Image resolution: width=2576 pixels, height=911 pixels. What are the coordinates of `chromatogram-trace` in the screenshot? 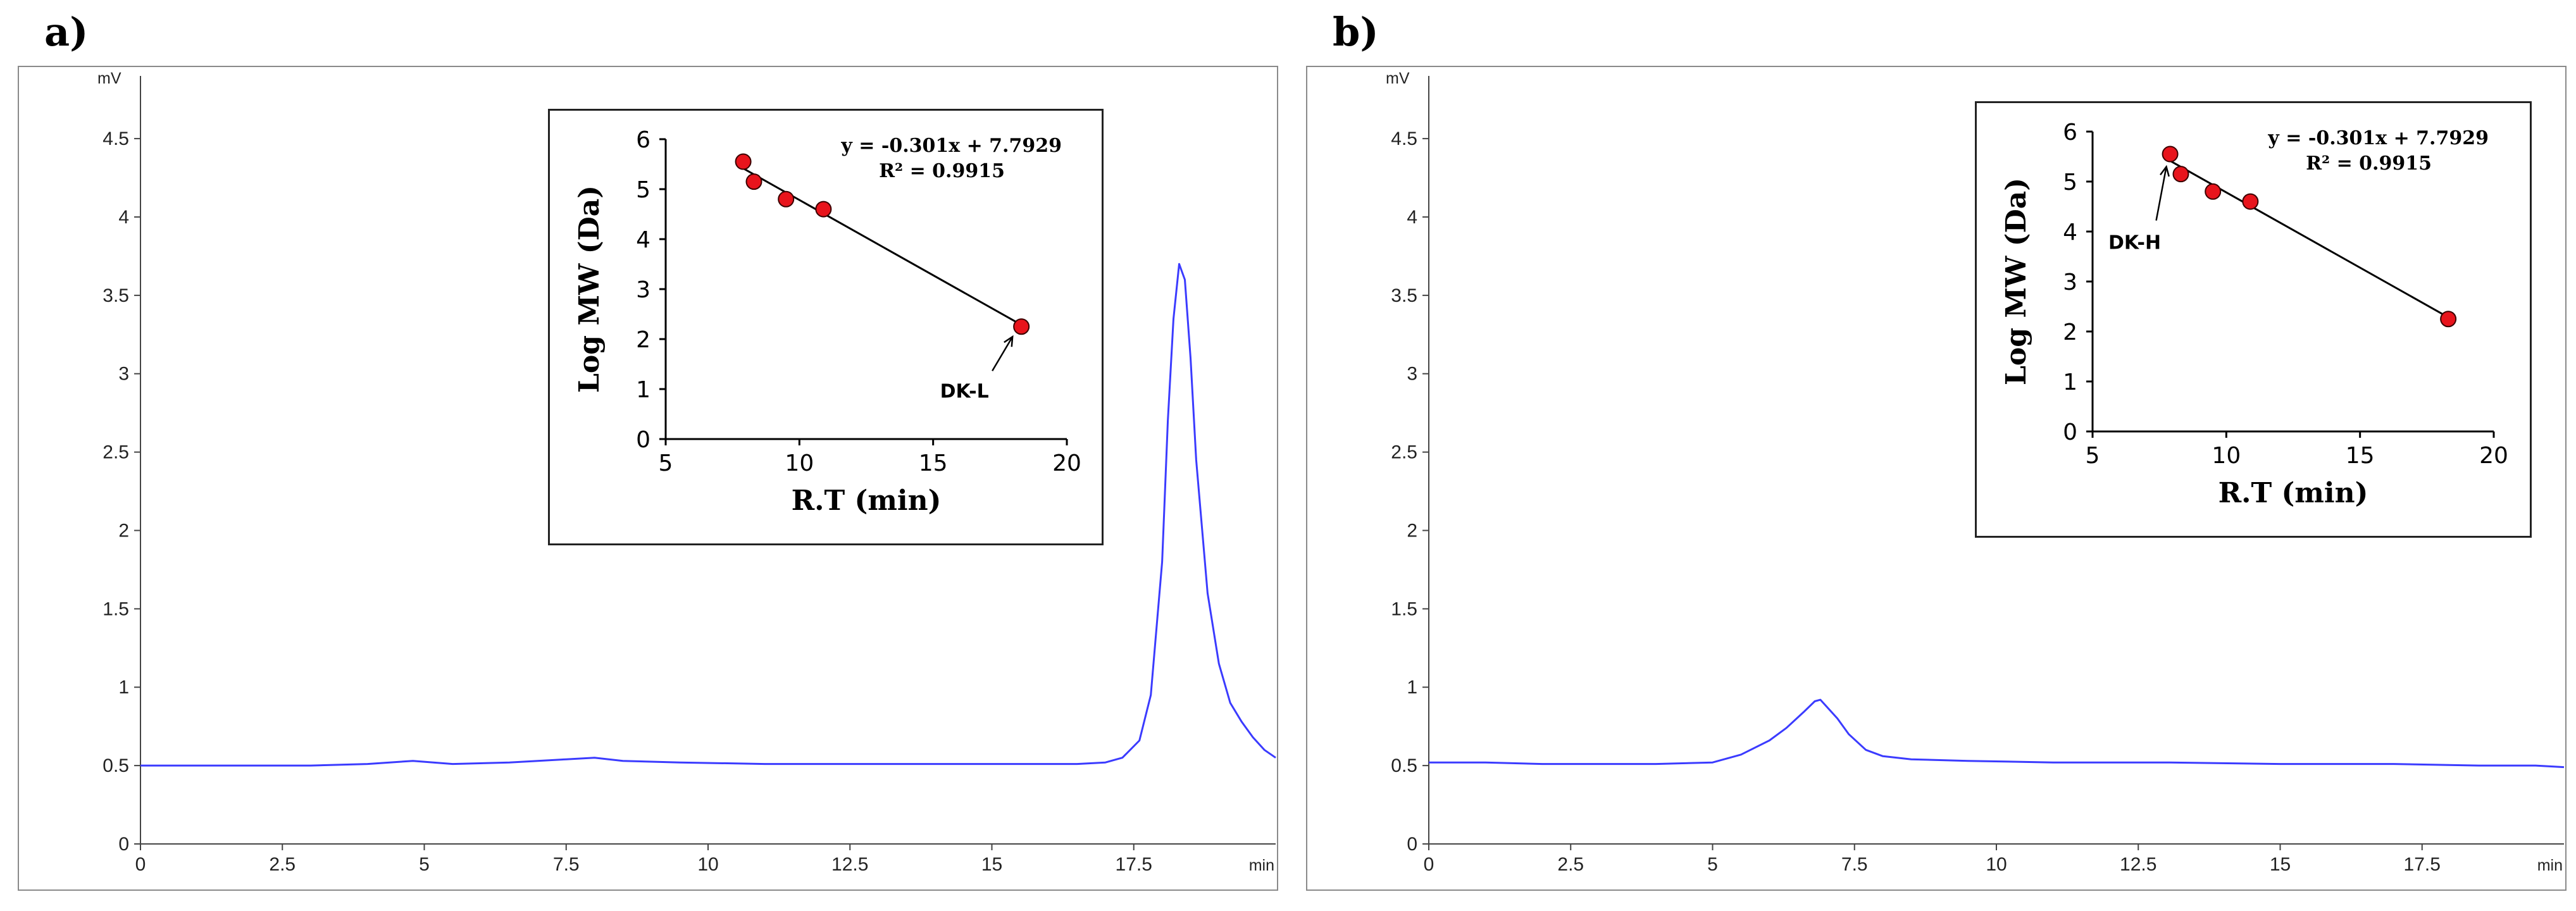 It's located at (1997, 733).